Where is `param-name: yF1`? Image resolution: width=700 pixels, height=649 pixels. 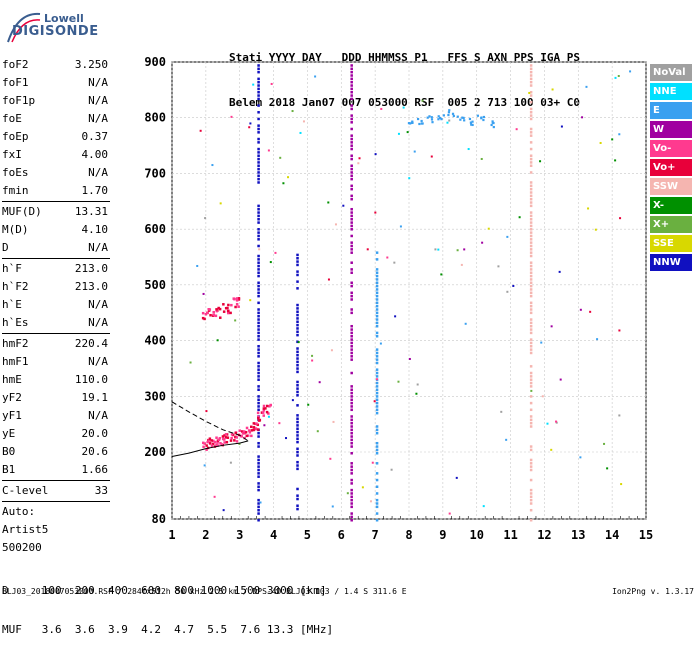
param-name: yF1 is located at coordinates (12, 415).